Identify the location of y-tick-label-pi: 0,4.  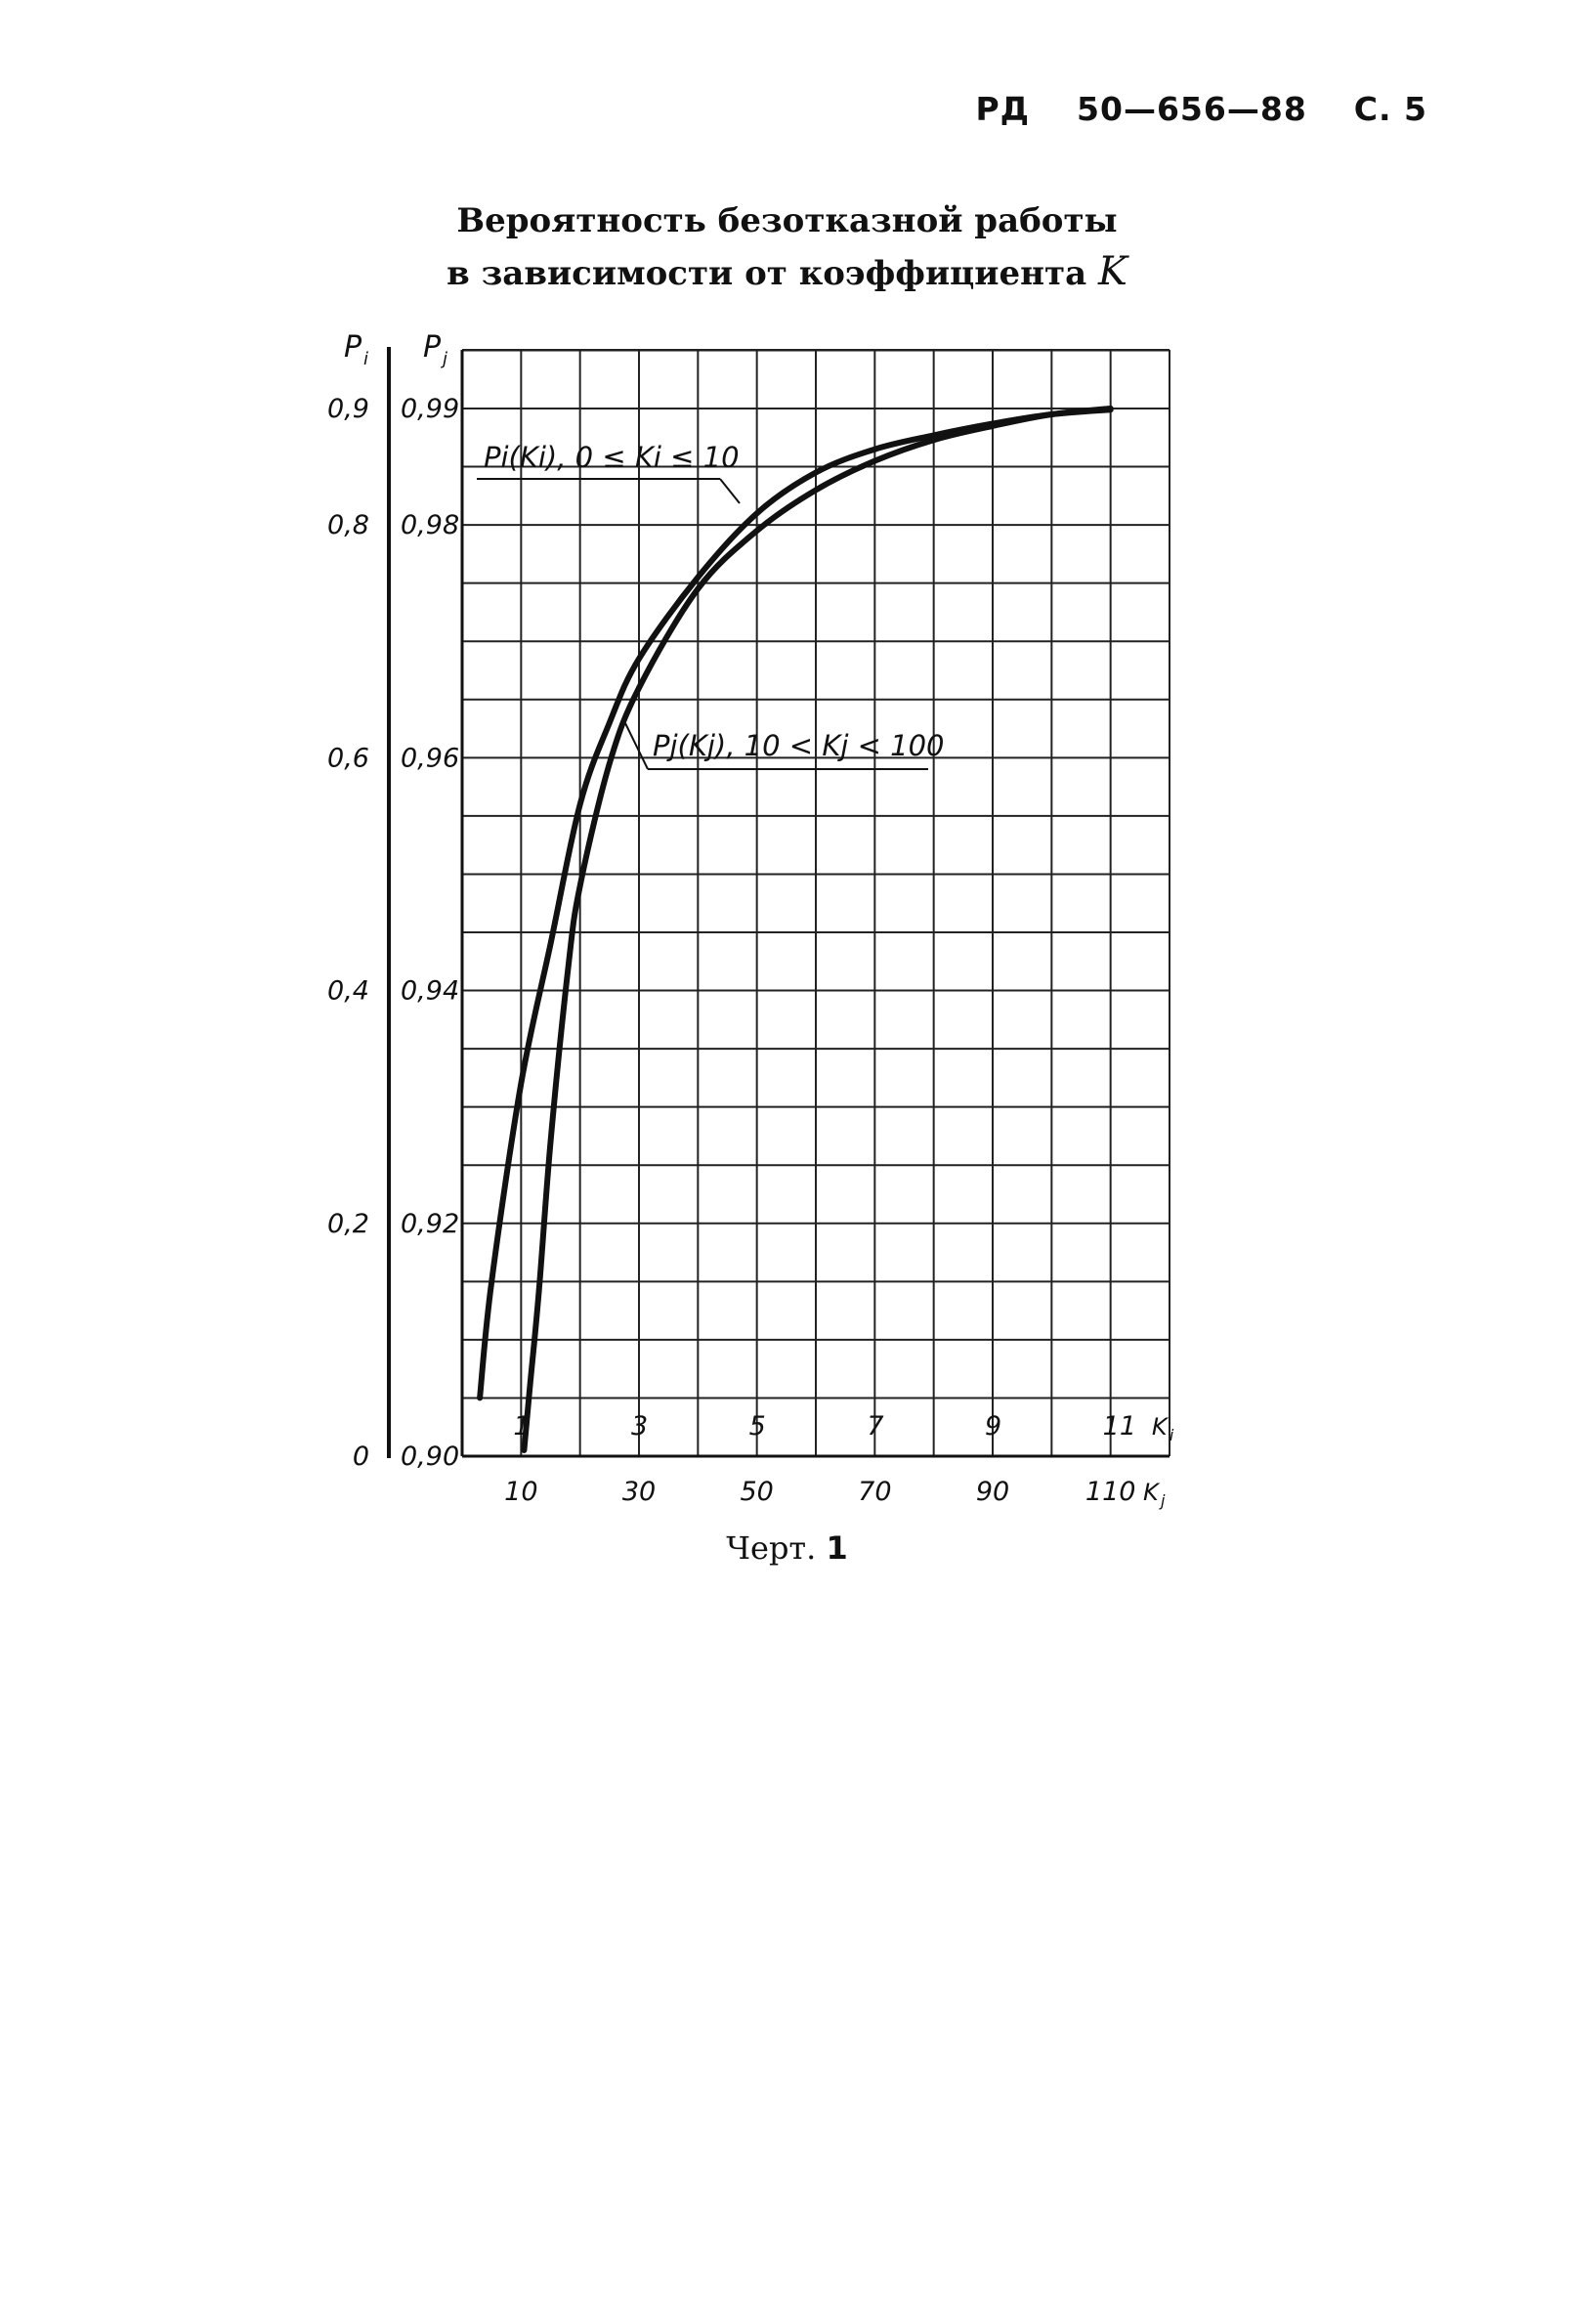
(348, 991).